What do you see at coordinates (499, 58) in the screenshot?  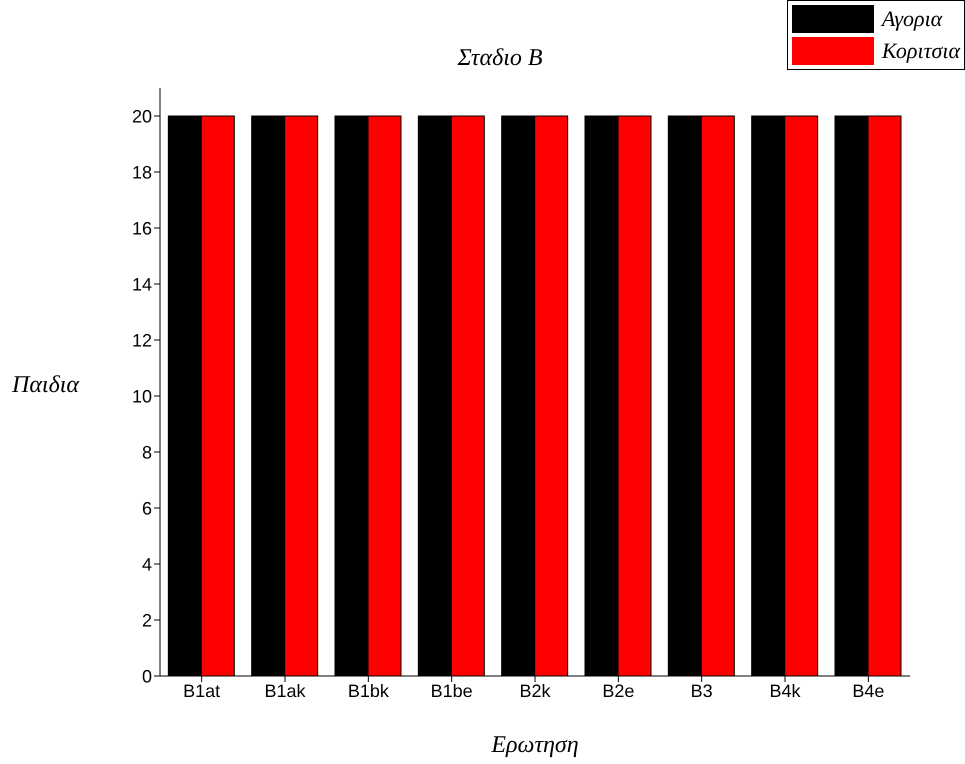 I see `chart-title: Σταδιο B` at bounding box center [499, 58].